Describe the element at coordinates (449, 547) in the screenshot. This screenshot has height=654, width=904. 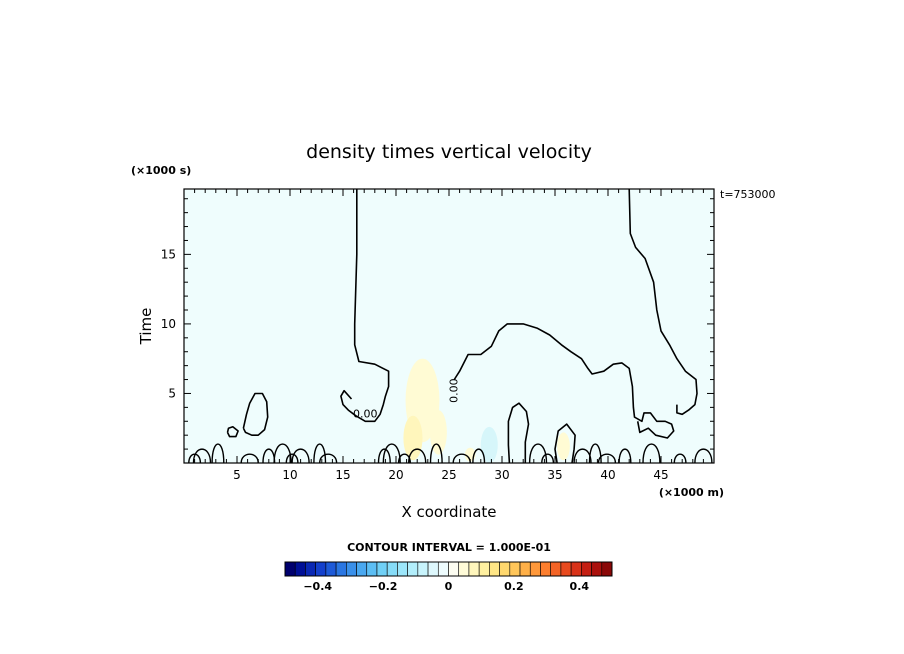
I see `contour-interval-label: CONTOUR INTERVAL = 1.000E-01` at that location.